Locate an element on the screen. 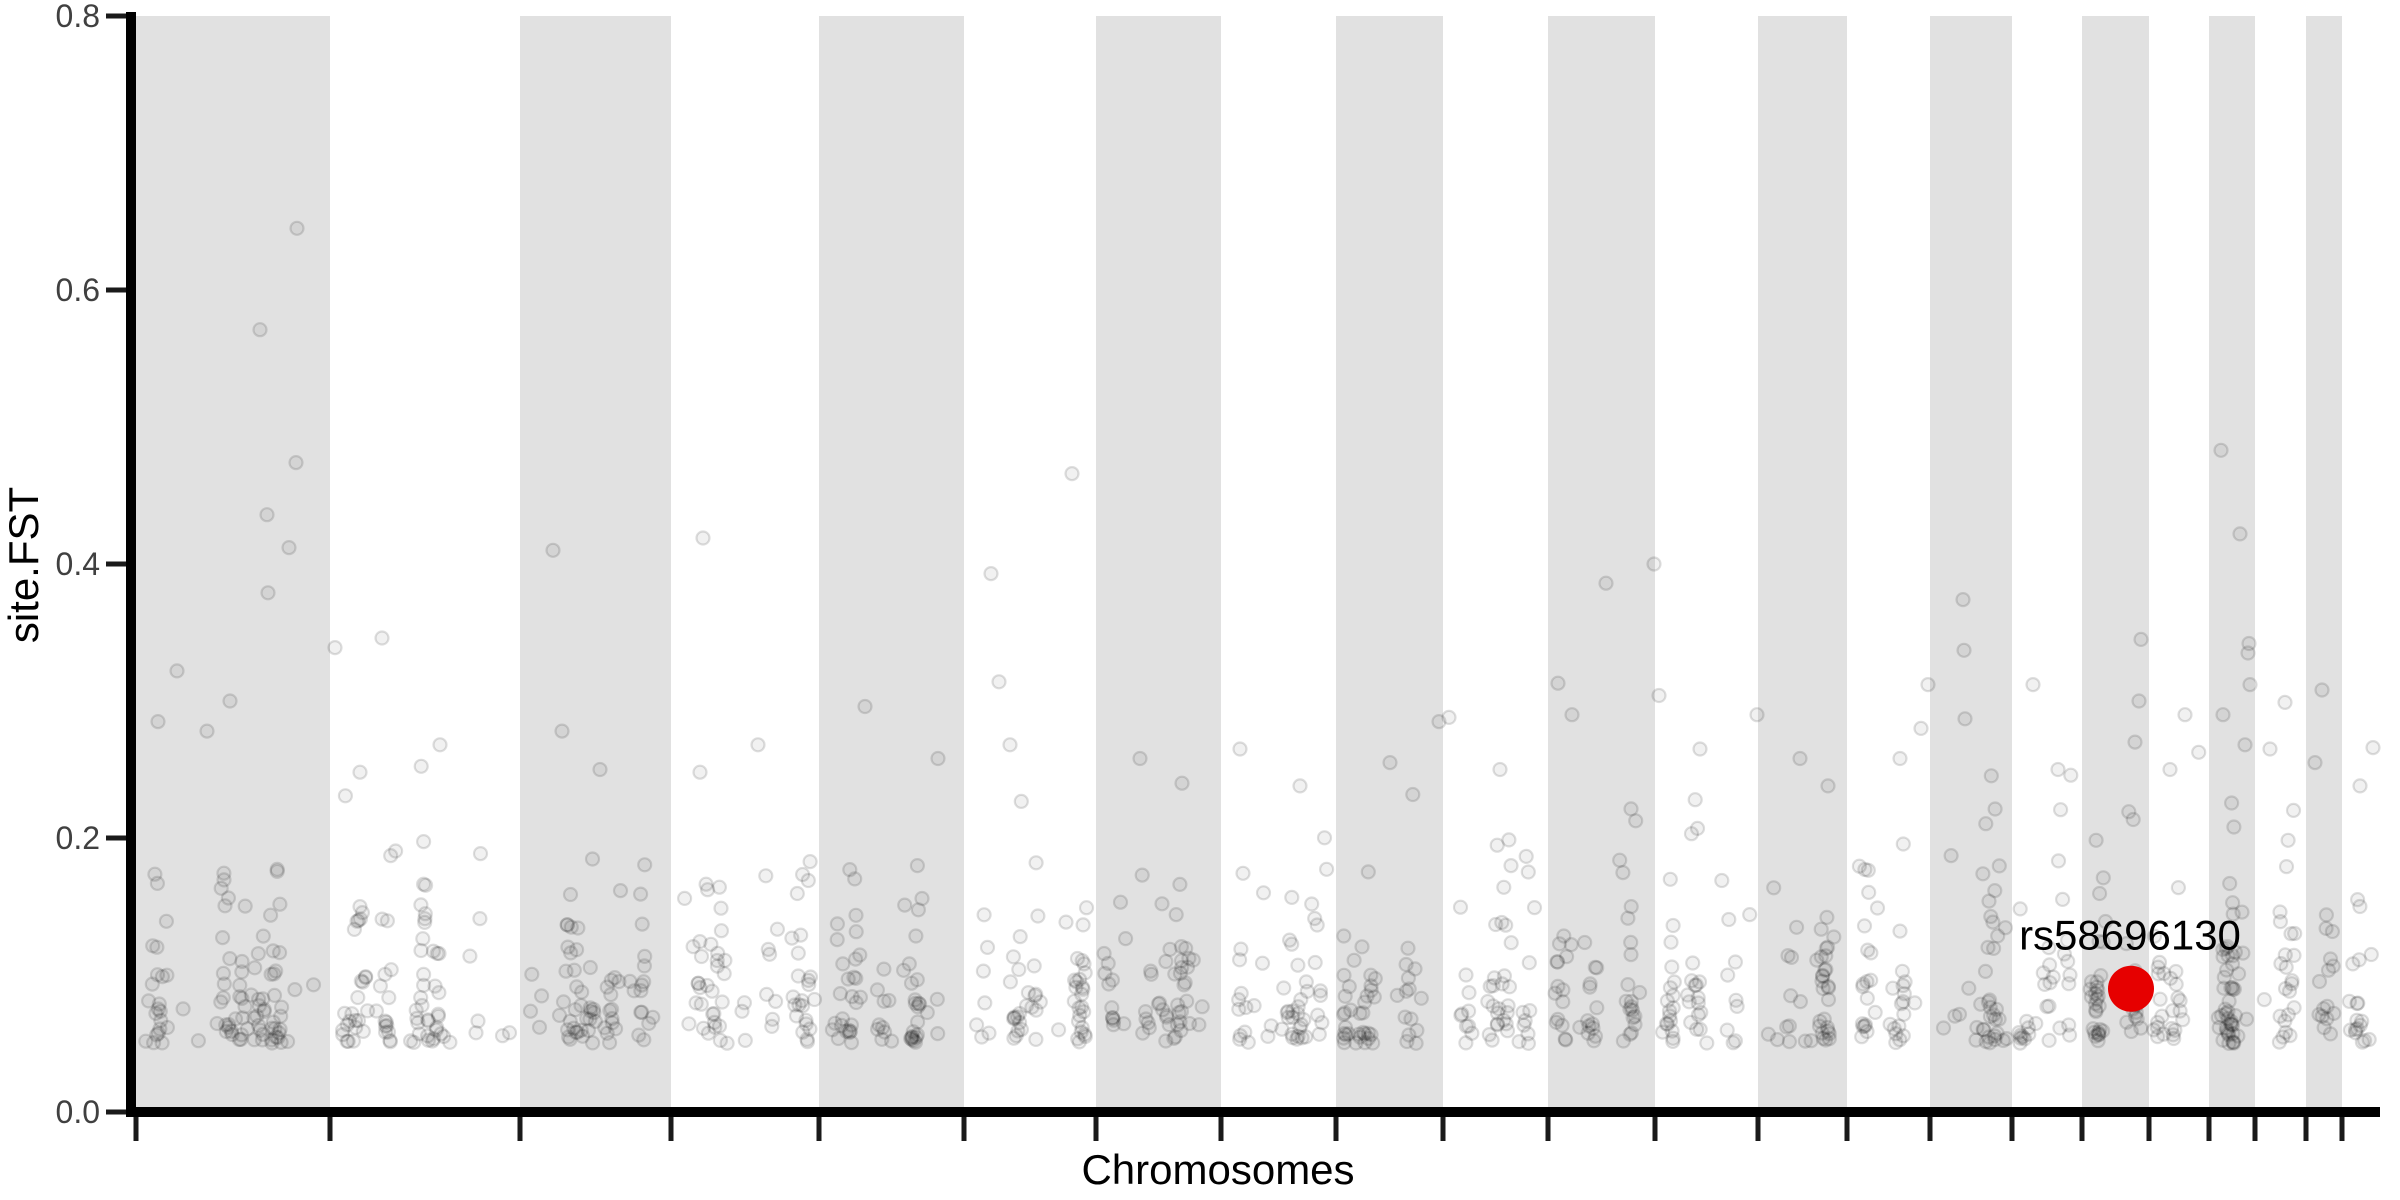 This screenshot has height=1200, width=2400. x-axis-title: Chromosomes is located at coordinates (1217, 1169).